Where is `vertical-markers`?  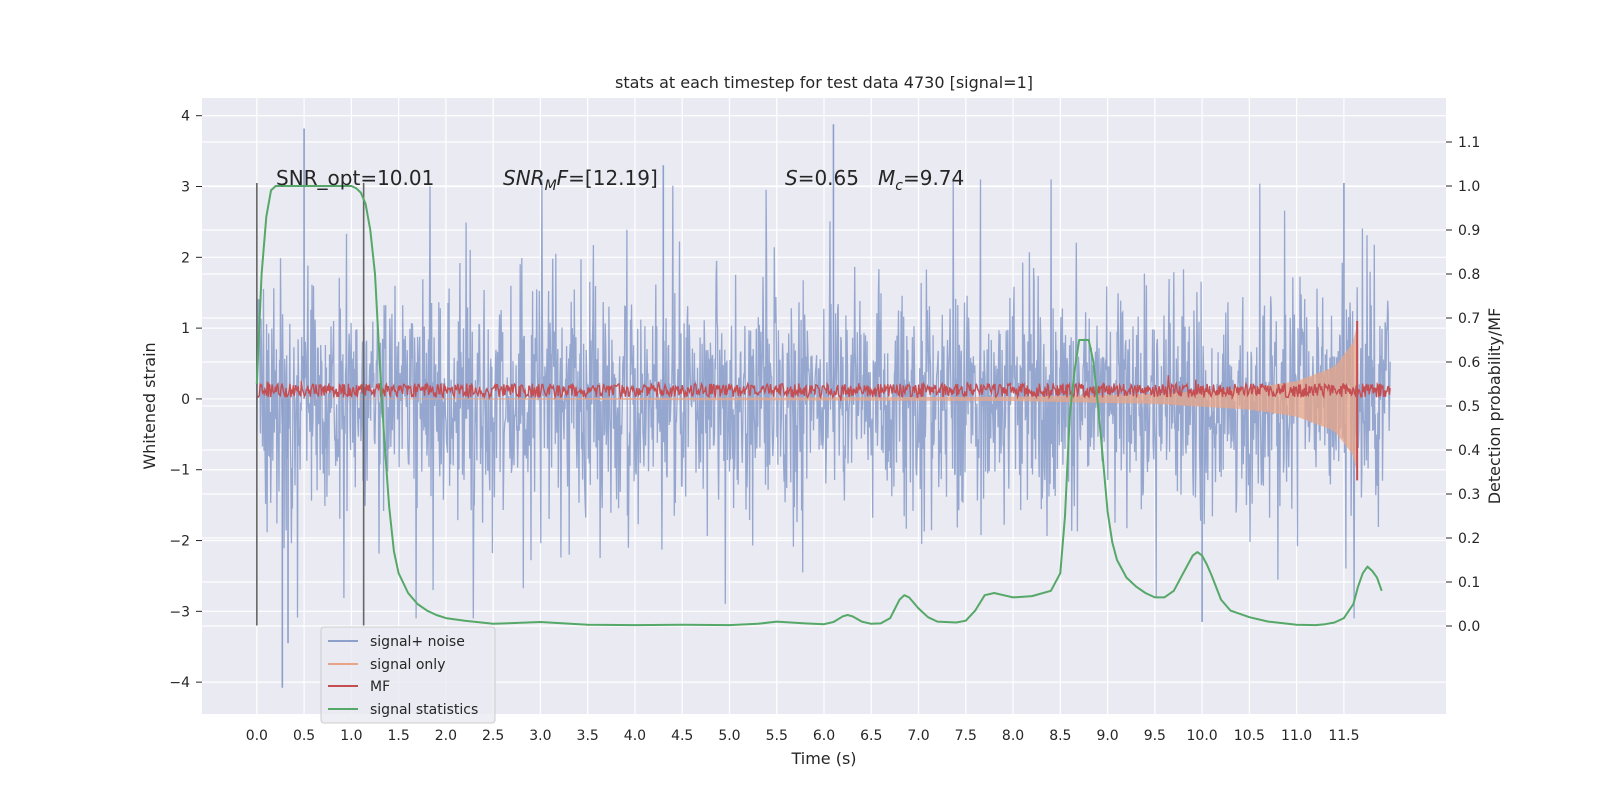 vertical-markers is located at coordinates (310, 404).